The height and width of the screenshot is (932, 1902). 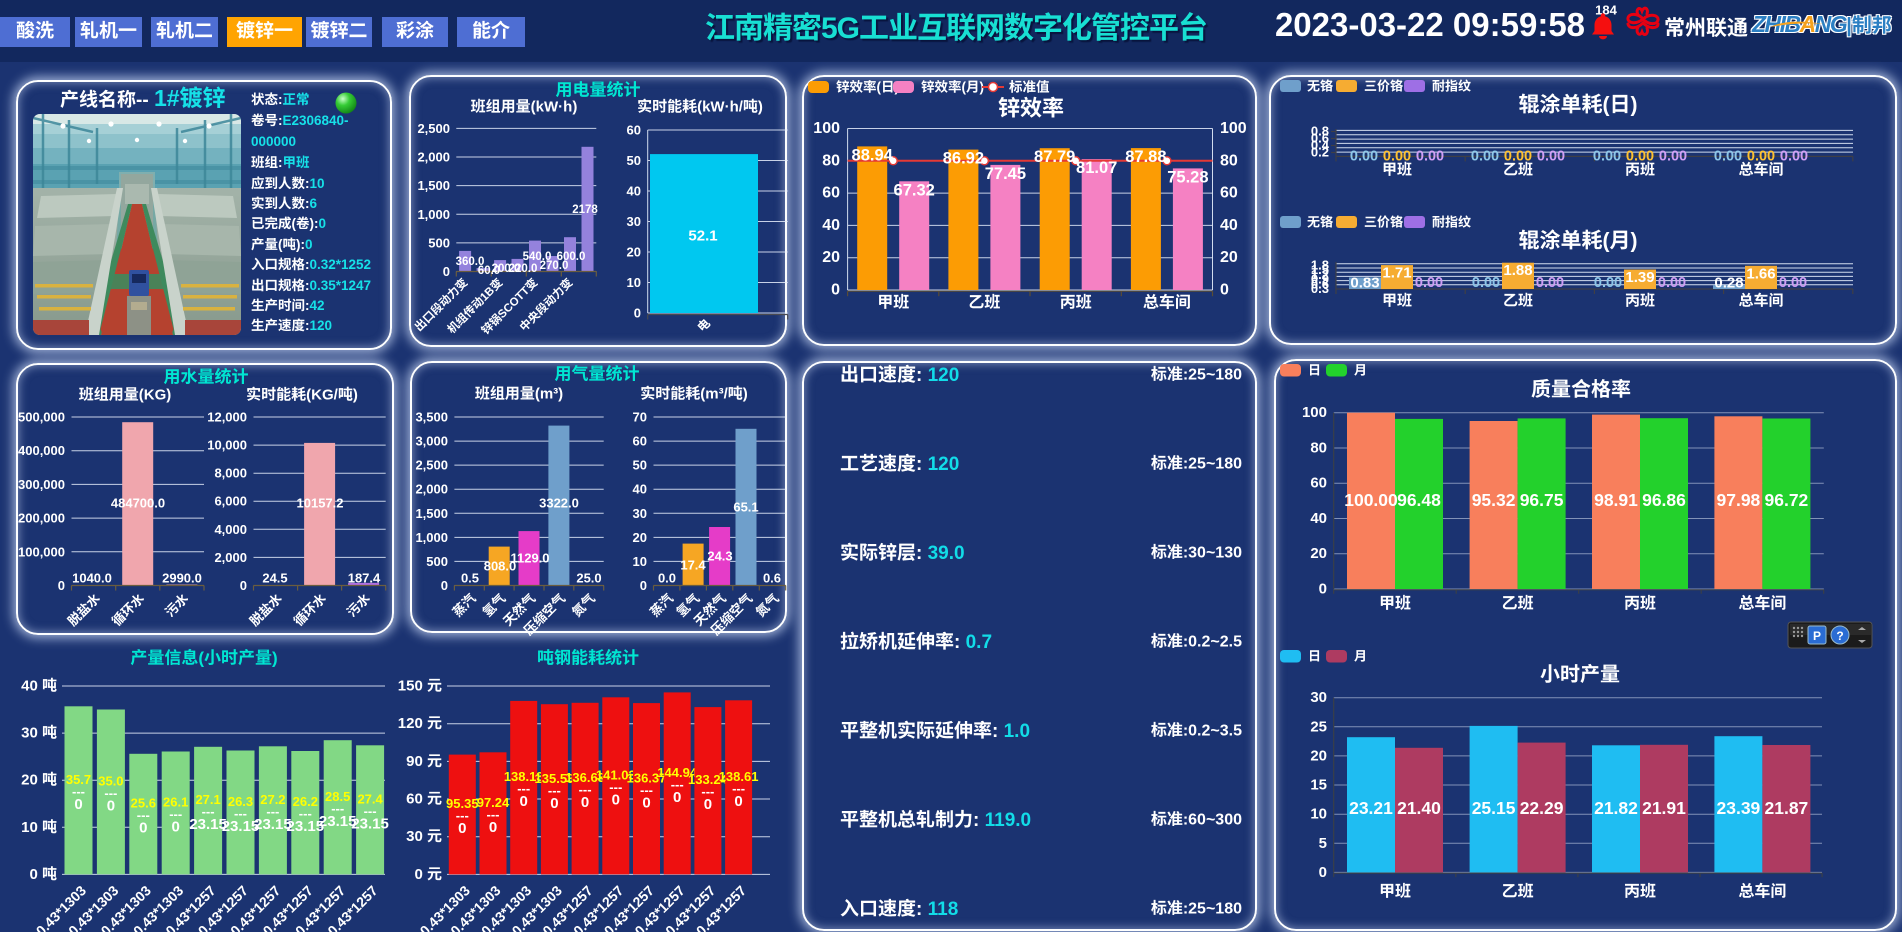 I want to click on svg-text: 95.35, so click(x=462, y=803).